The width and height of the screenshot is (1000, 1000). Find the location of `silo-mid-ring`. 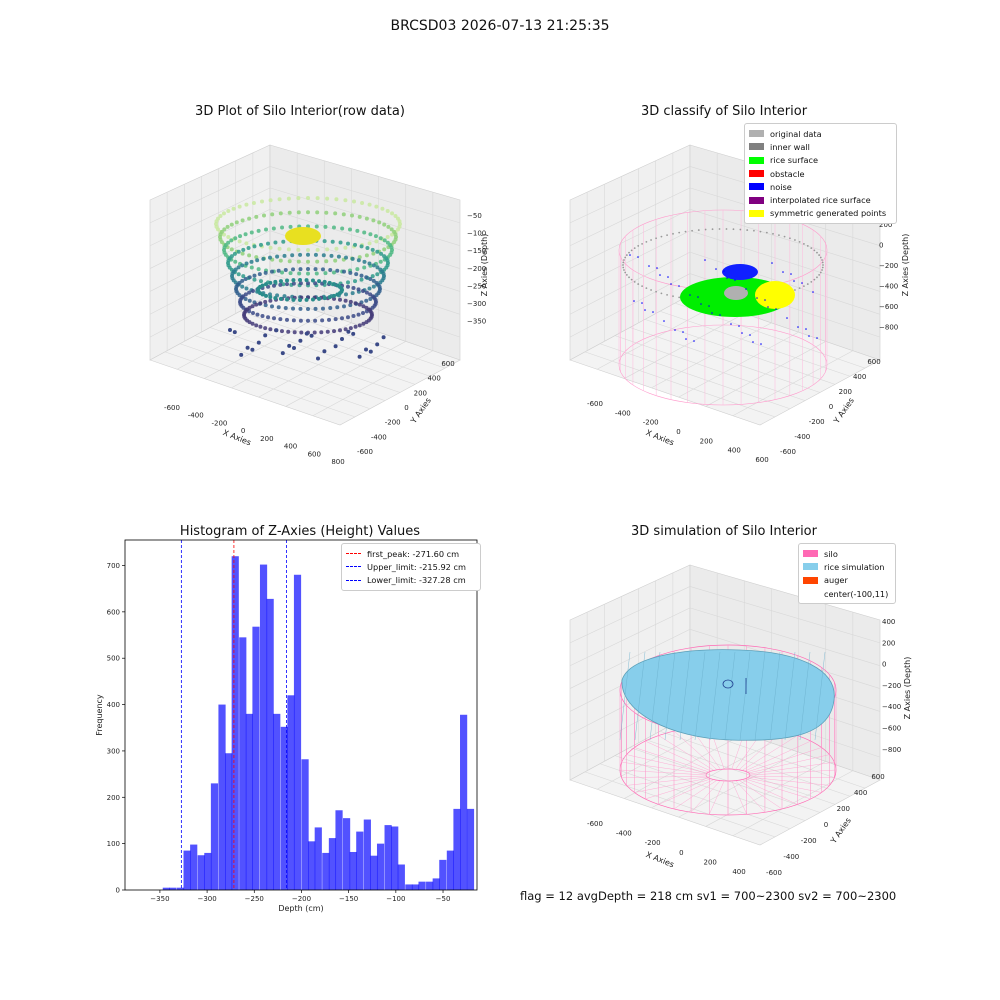

silo-mid-ring is located at coordinates (728, 770).